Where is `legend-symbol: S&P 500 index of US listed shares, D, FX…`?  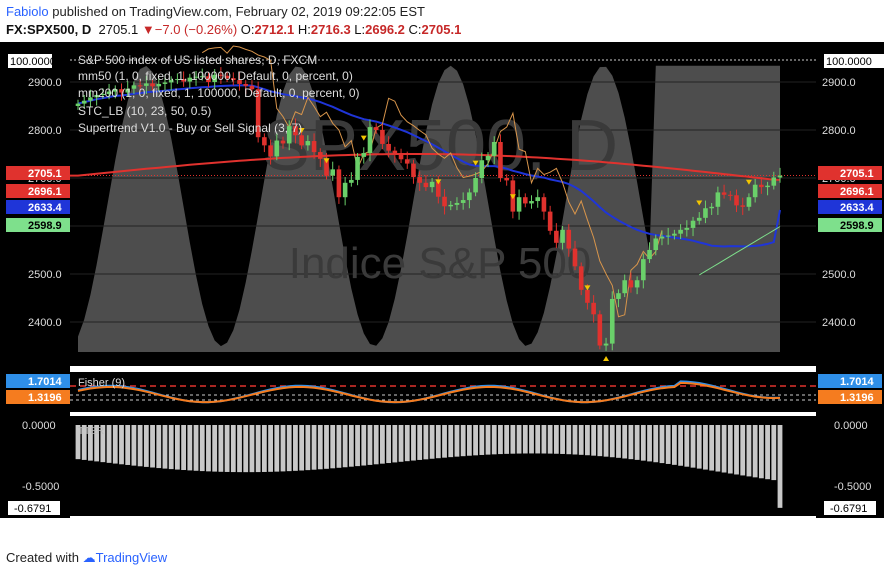 legend-symbol: S&P 500 index of US listed shares, D, FX… is located at coordinates (197, 60).